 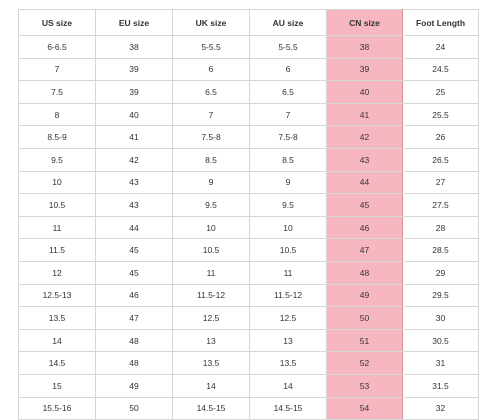 I want to click on cell-au-size: 14.5-15, so click(x=288, y=408).